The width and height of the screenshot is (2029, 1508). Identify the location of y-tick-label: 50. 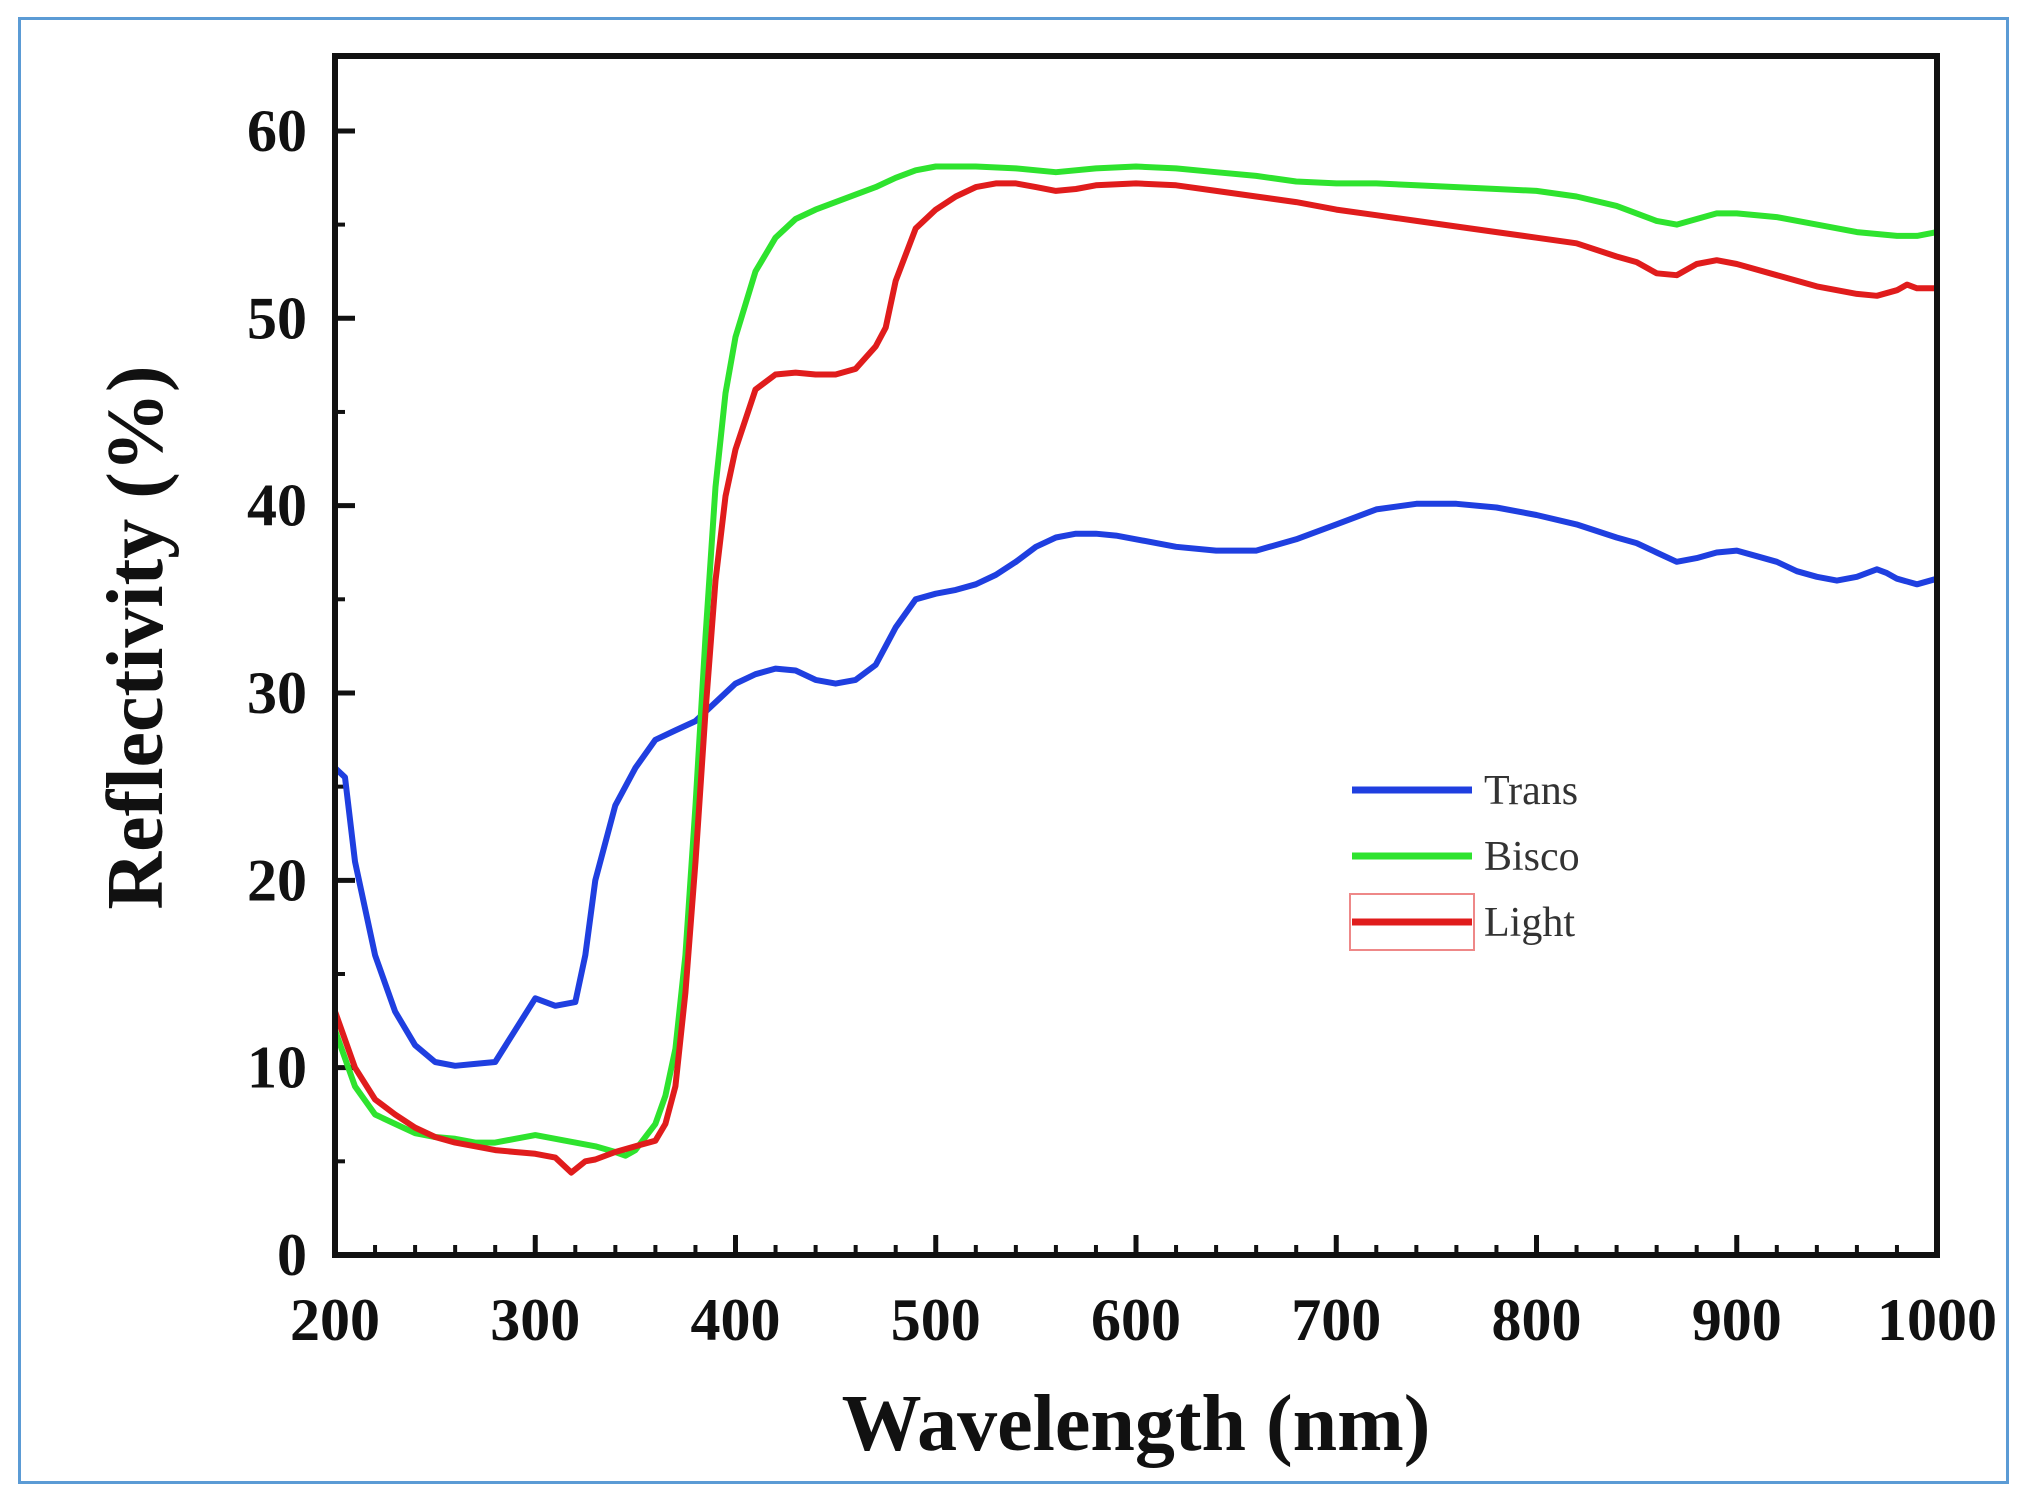
(277, 318).